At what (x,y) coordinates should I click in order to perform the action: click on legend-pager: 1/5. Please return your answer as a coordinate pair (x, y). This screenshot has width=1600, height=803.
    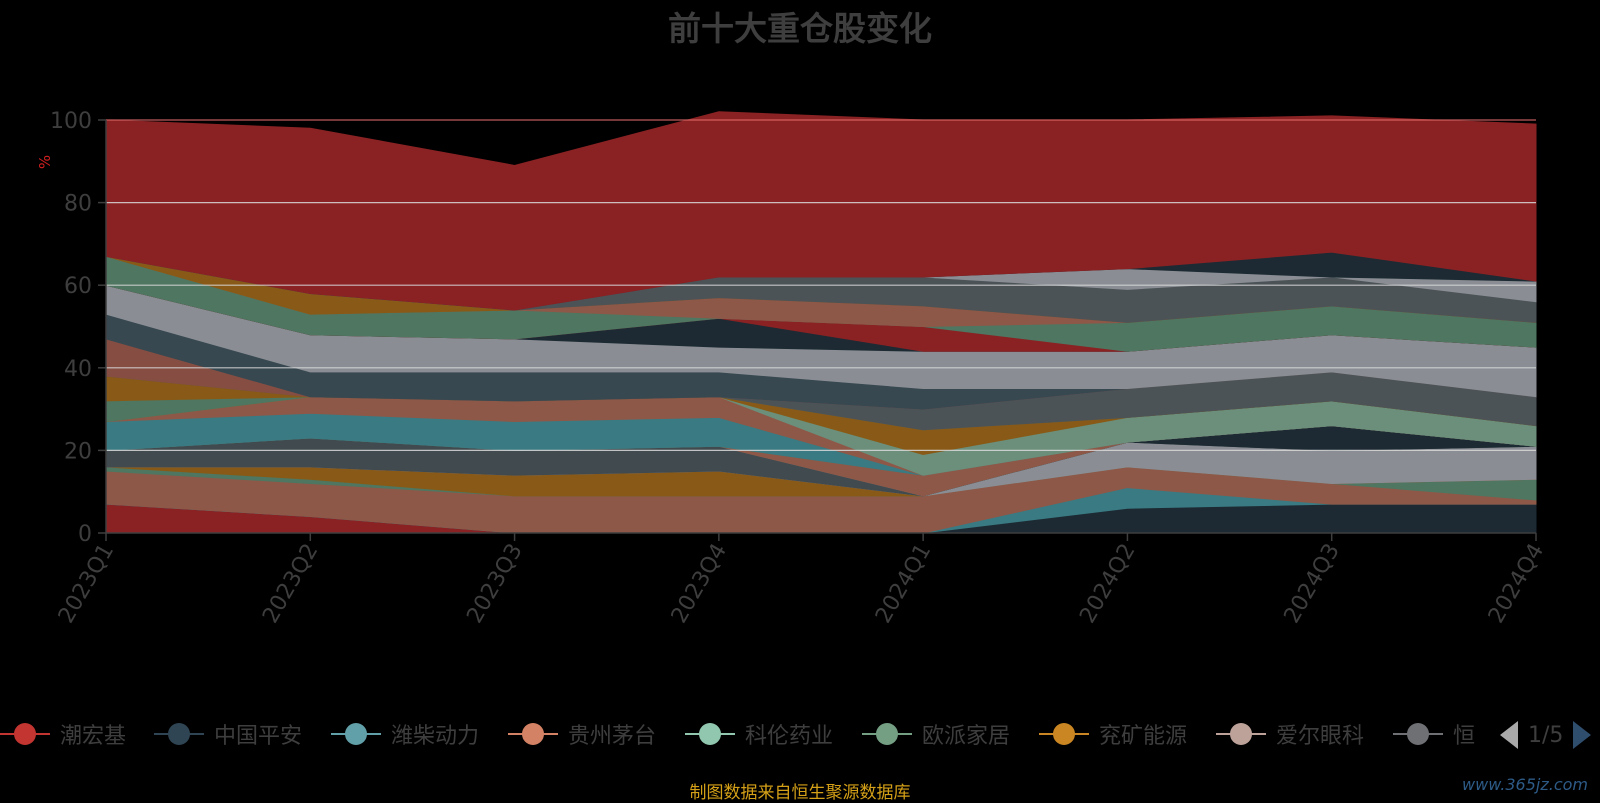
    Looking at the image, I should click on (1546, 735).